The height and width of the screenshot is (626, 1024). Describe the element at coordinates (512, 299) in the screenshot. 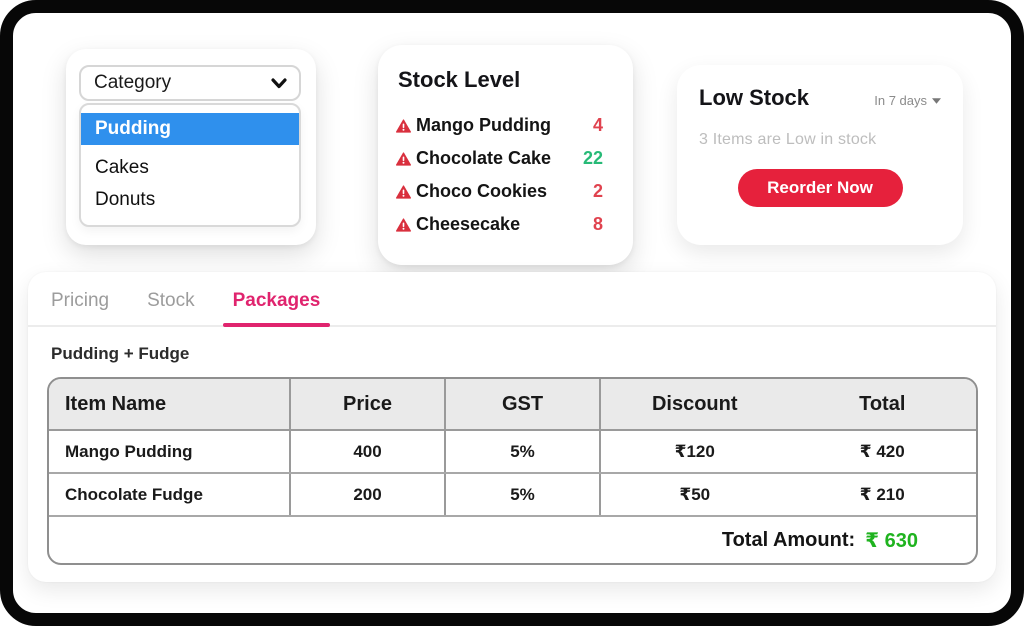

I see `tab-bar: Pricing Stock Packages` at that location.